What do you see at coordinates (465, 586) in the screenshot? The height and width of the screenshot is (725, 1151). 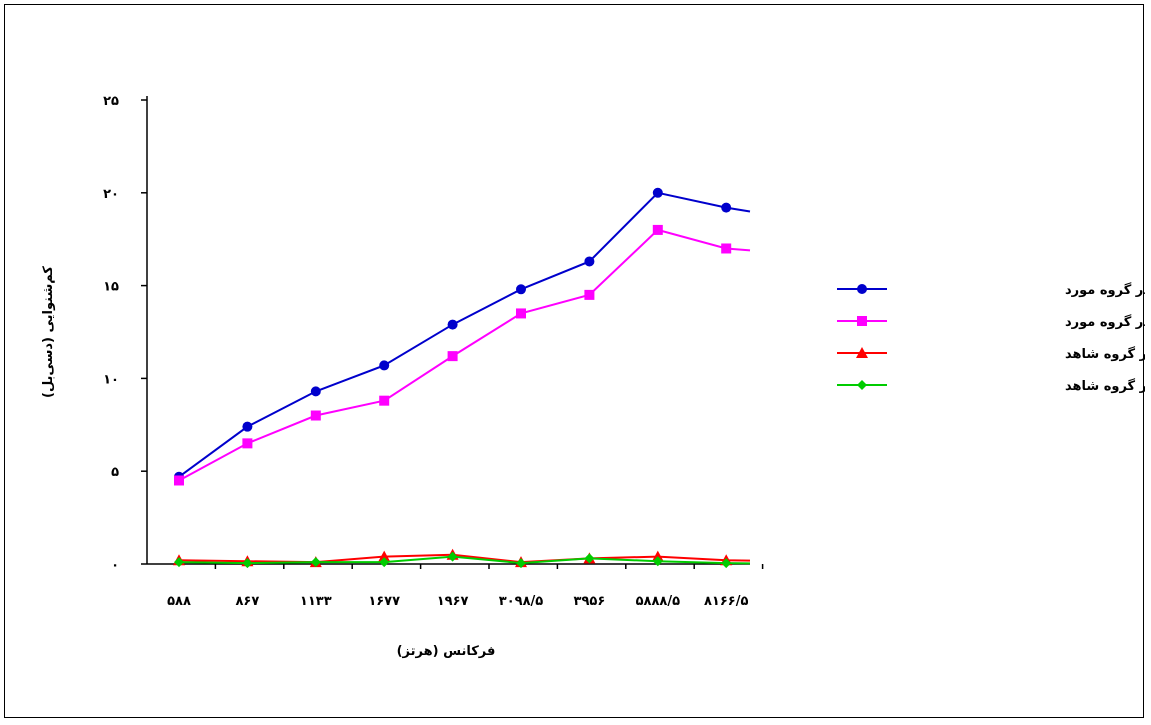 I see `x-axis-ticks: ۵۸۸ ۸۶۷ ۱۱۳۳ ۱۶۷۷ ۱۹۶۷ ۳۰۹۸/۵ ۳۹۵۶ ۵۸۸۸/۵ ۸۱۶۶/۵` at bounding box center [465, 586].